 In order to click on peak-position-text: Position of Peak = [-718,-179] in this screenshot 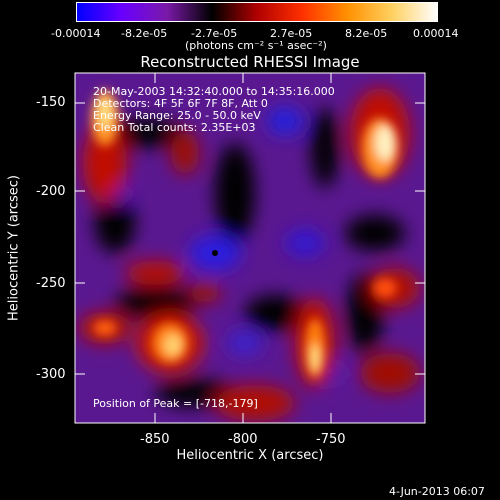, I will do `click(175, 403)`.